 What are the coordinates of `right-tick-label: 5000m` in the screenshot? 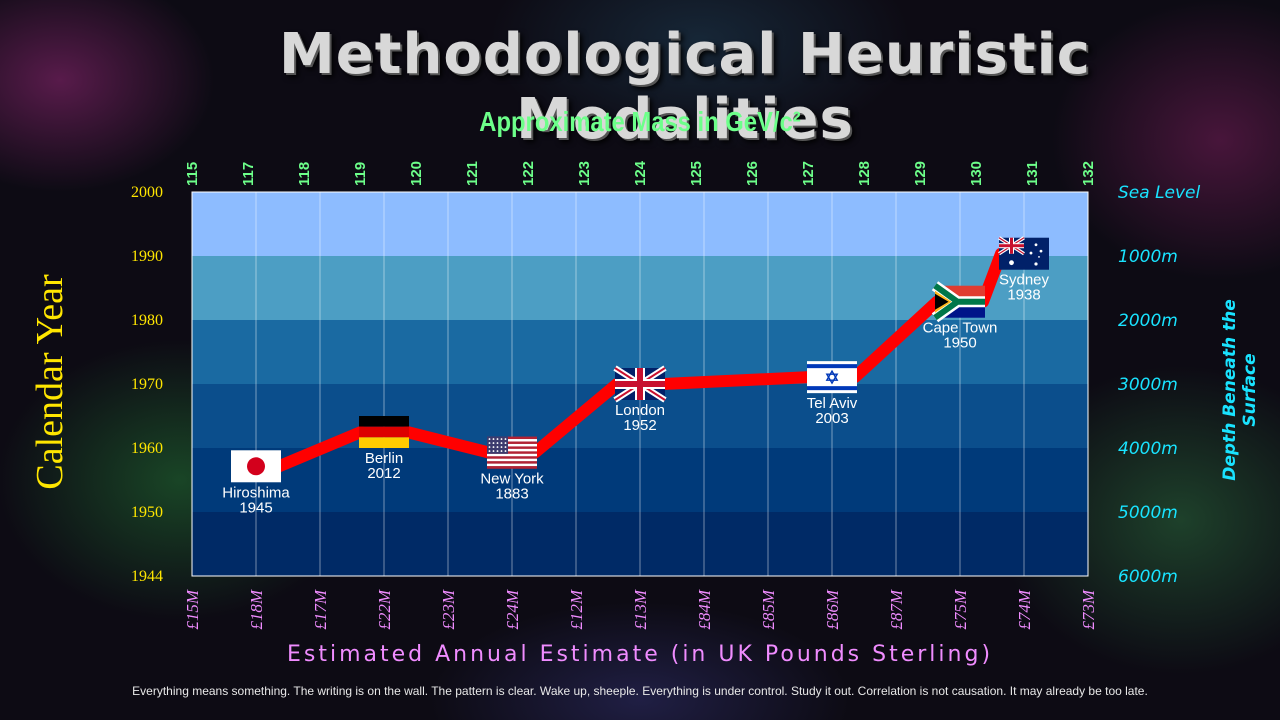 It's located at (1148, 513).